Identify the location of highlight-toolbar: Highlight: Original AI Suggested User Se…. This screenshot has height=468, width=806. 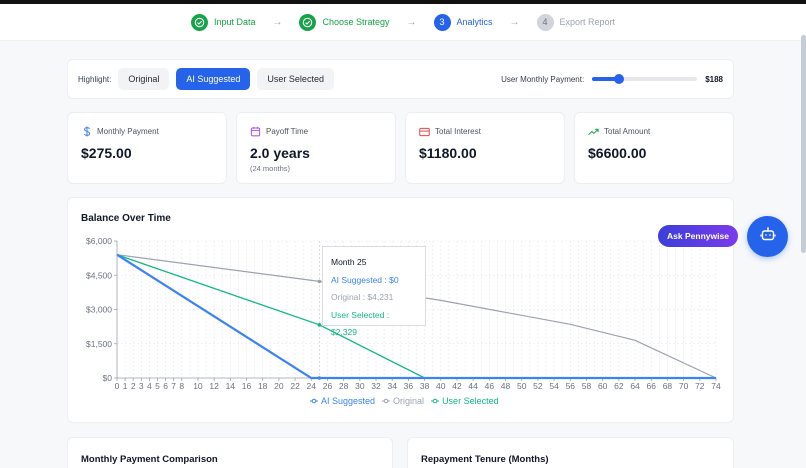
(400, 79).